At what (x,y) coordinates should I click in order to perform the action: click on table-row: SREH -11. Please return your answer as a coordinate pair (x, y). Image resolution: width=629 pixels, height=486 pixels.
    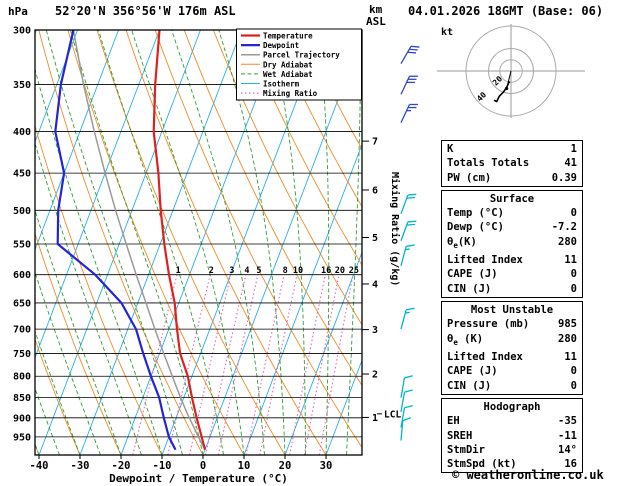
    Looking at the image, I should click on (512, 436).